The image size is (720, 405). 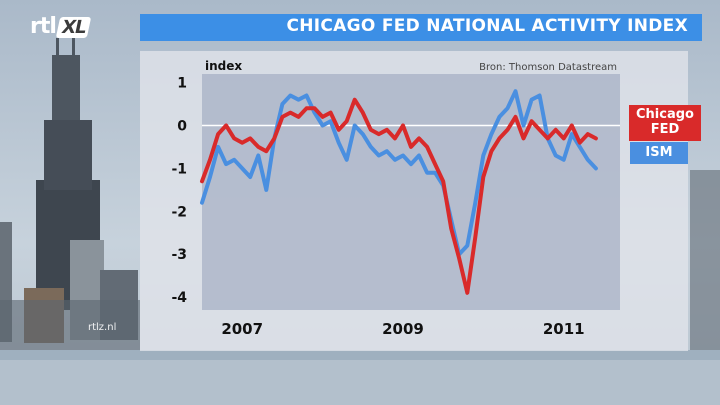 I want to click on rtl-xl-logo: rtl XL, so click(x=61, y=26).